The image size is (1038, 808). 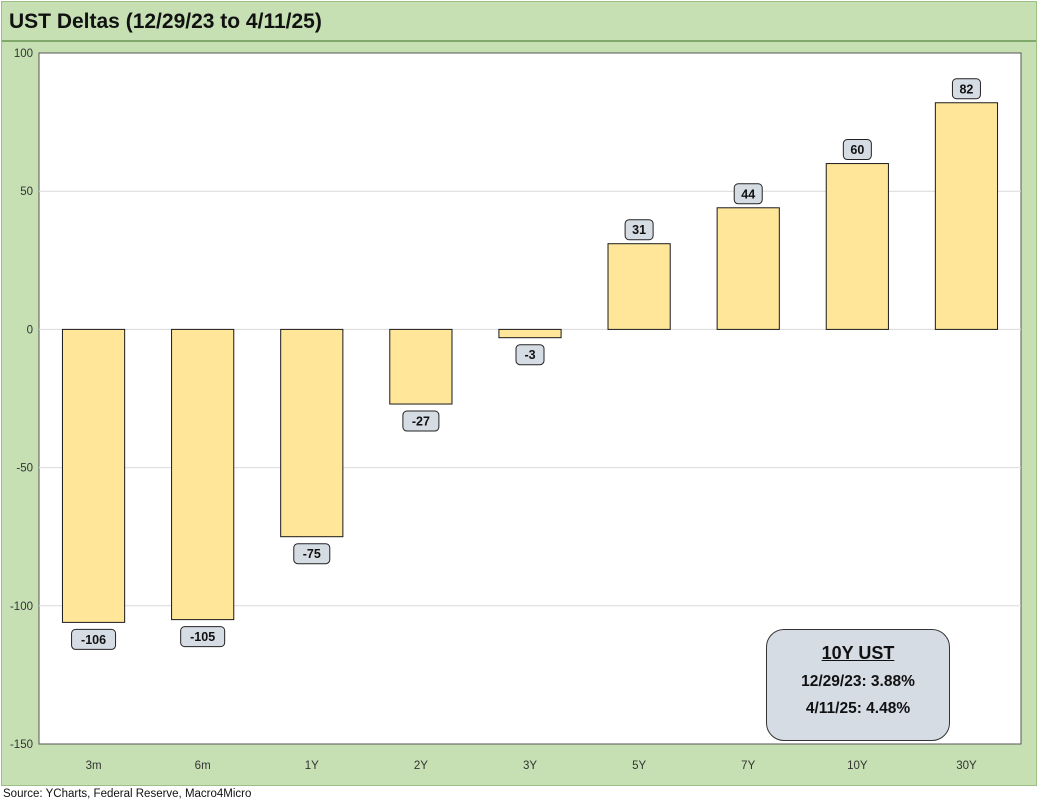 What do you see at coordinates (94, 766) in the screenshot?
I see `x-tick-label: 3m` at bounding box center [94, 766].